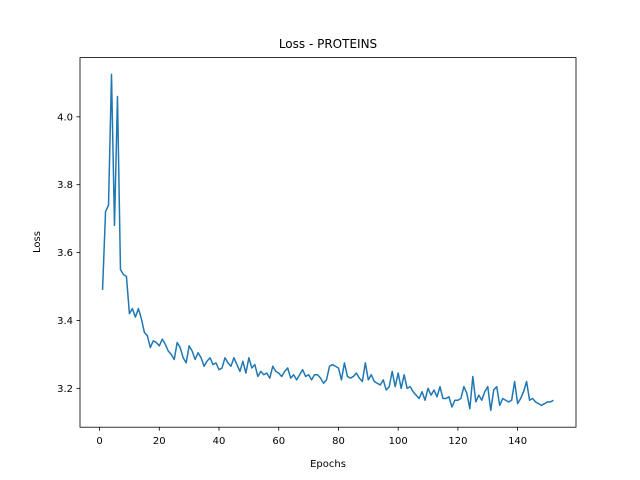 This screenshot has width=640, height=480. Describe the element at coordinates (65, 185) in the screenshot. I see `y-tick-label: 3.8` at that location.